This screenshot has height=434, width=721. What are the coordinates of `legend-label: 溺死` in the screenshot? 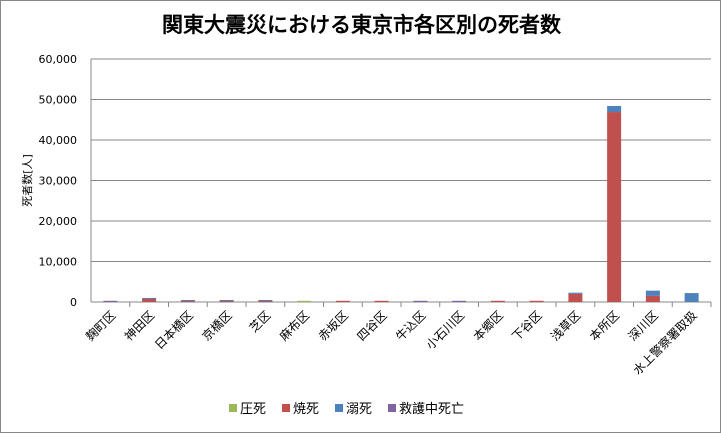 It's located at (359, 409).